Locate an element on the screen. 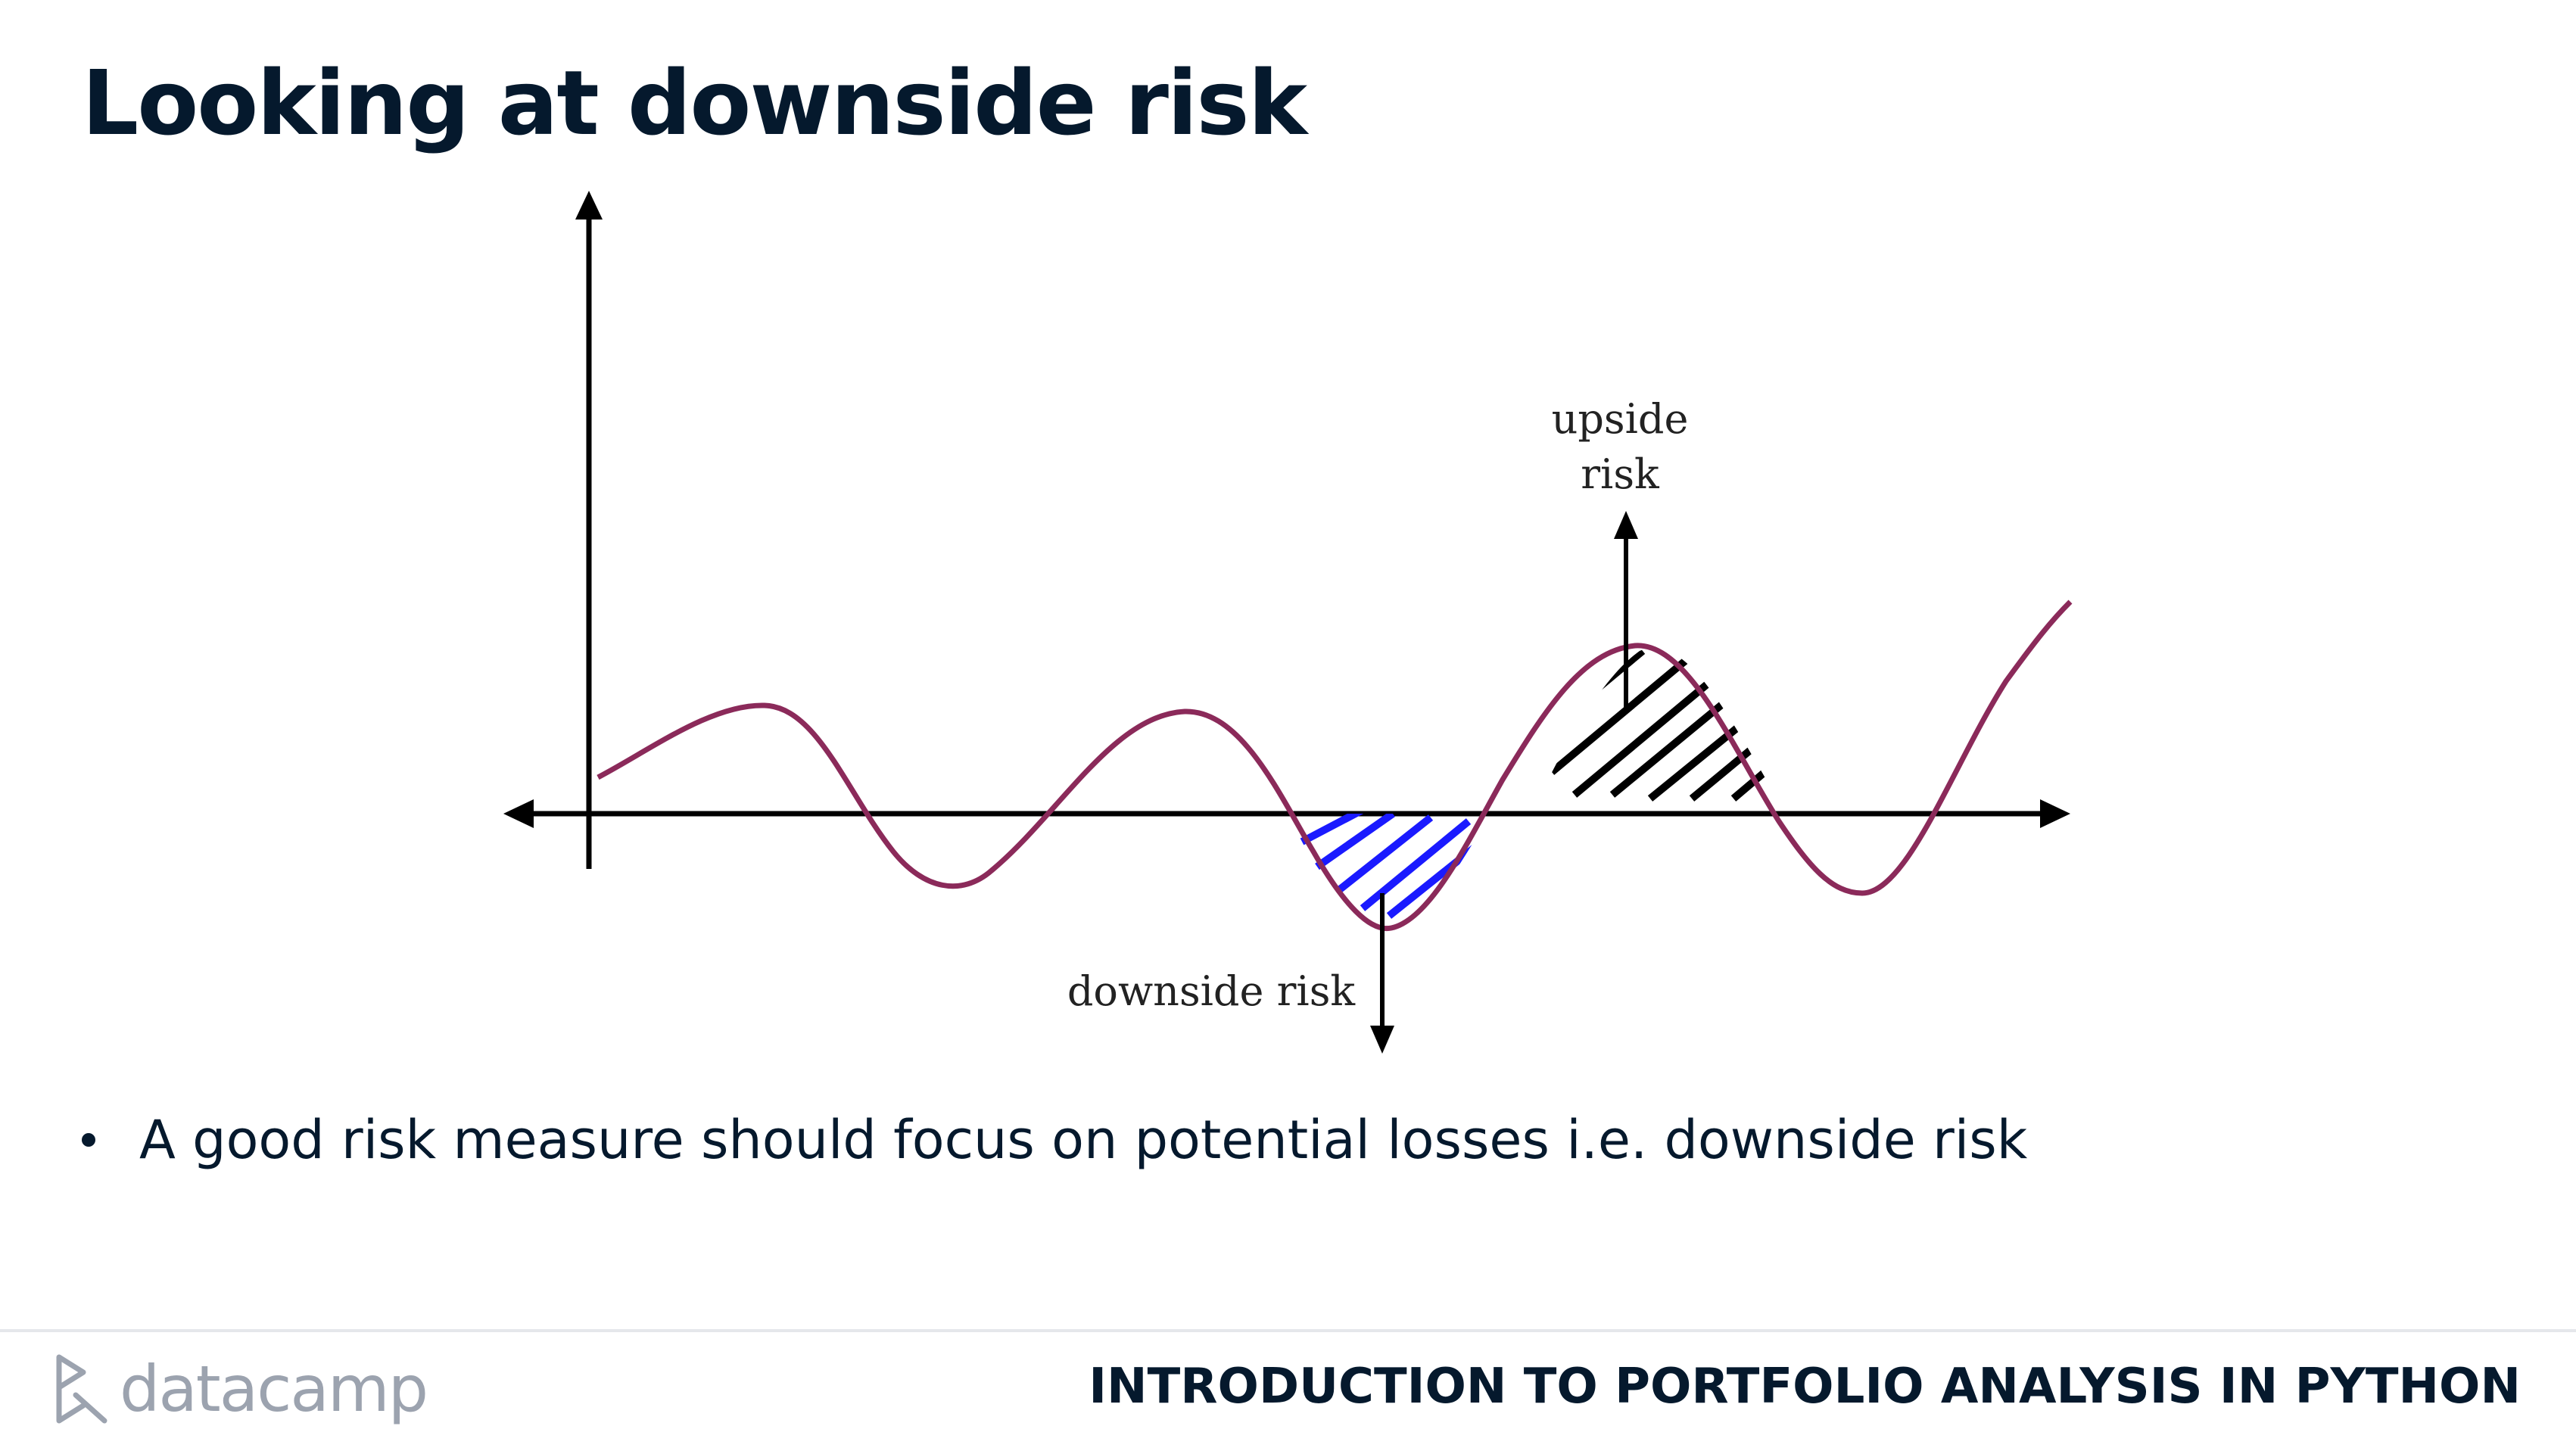 The width and height of the screenshot is (2576, 1451). slide-title: Looking at downside risk is located at coordinates (694, 103).